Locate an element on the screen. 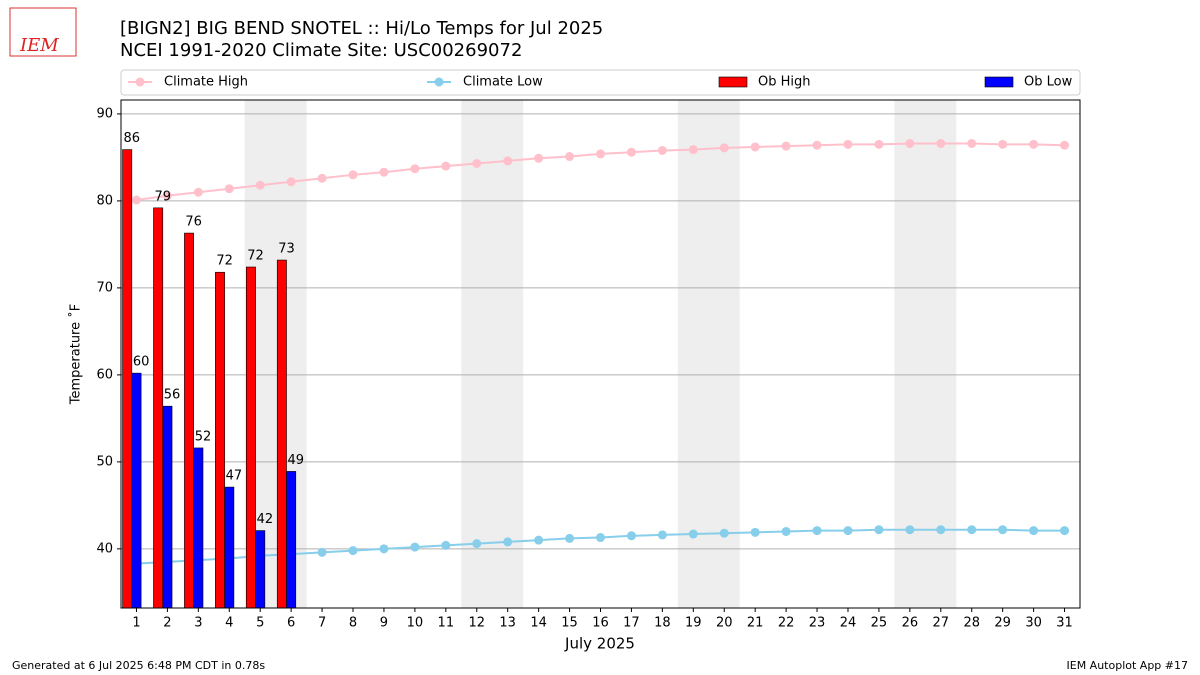  x-tick-label: 24 is located at coordinates (848, 623).